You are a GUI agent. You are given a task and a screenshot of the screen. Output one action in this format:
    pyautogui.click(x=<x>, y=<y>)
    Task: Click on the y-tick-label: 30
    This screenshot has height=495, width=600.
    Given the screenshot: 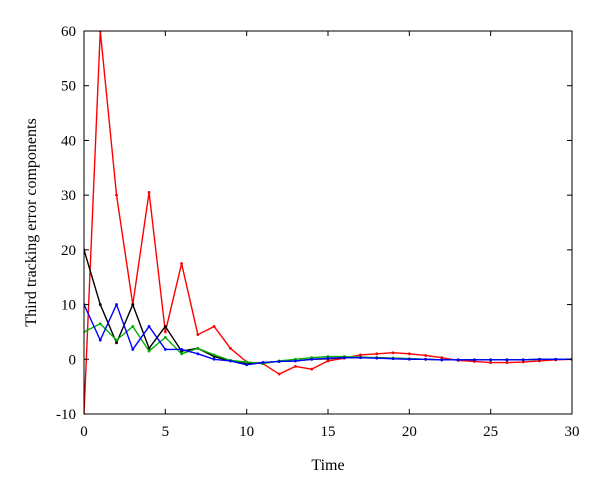 What is the action you would take?
    pyautogui.click(x=68, y=196)
    